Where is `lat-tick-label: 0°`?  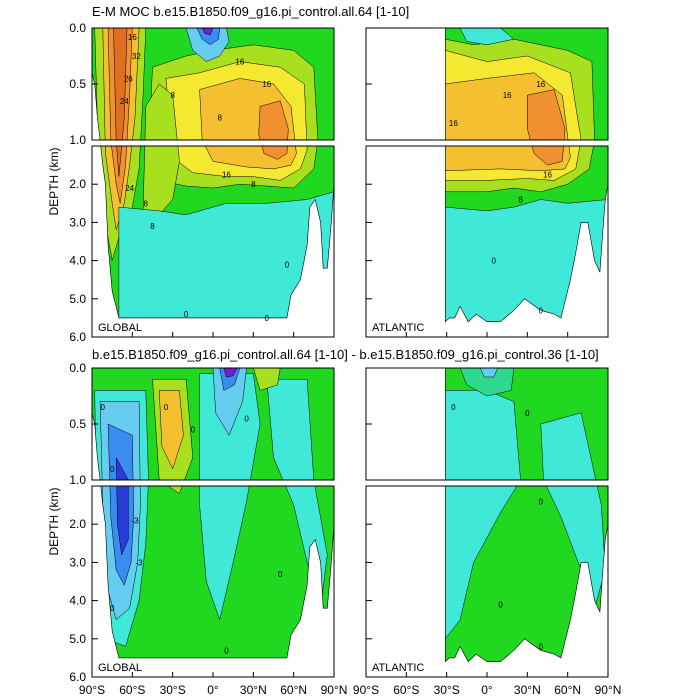 lat-tick-label: 0° is located at coordinates (487, 690).